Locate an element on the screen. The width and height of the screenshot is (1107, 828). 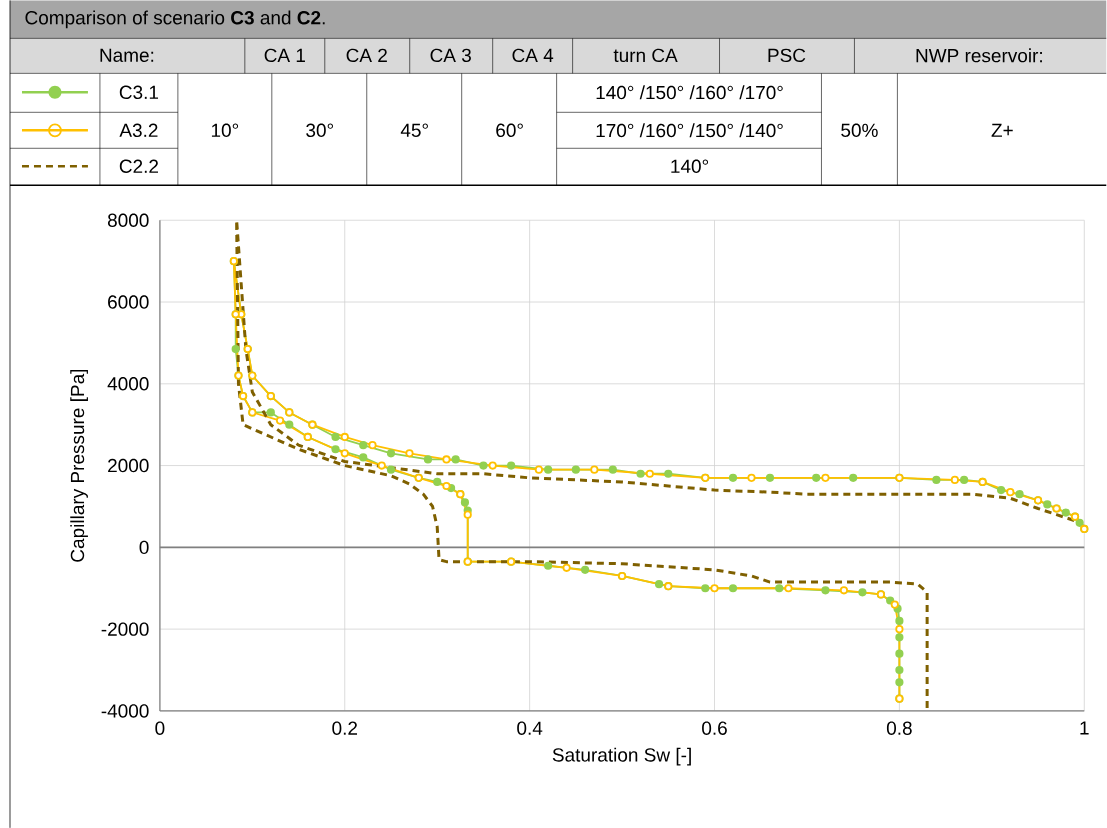
text: CA 4 is located at coordinates (533, 55).